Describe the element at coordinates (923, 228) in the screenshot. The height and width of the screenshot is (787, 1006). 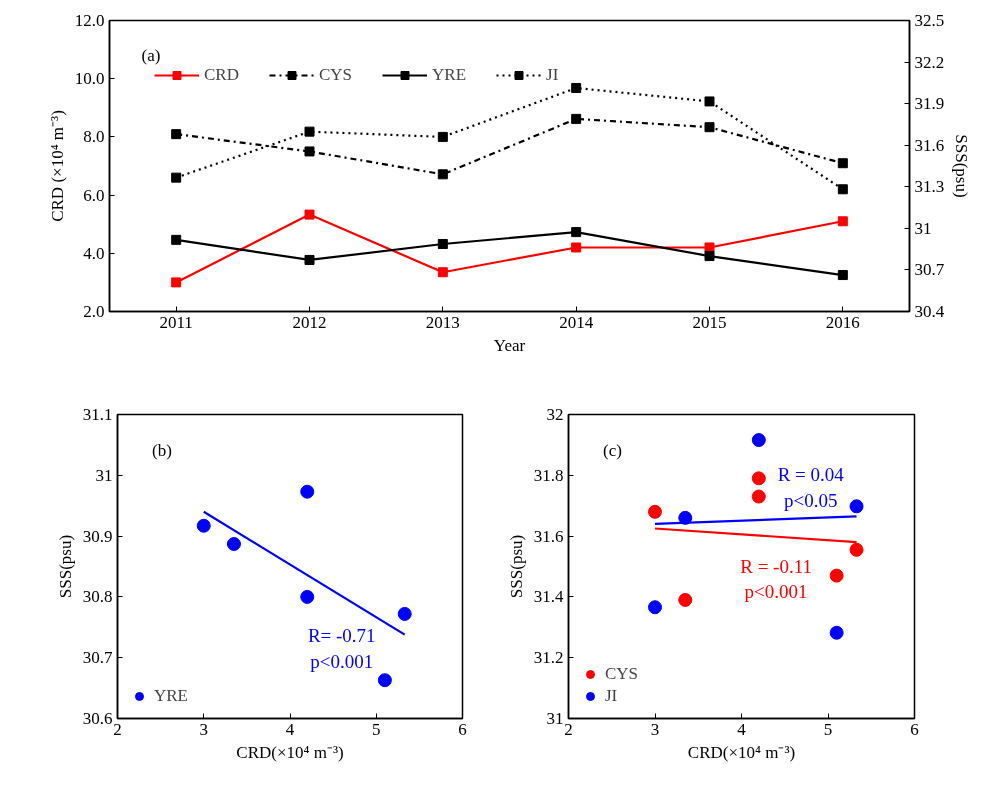
I see `y2-tick-label: 31` at that location.